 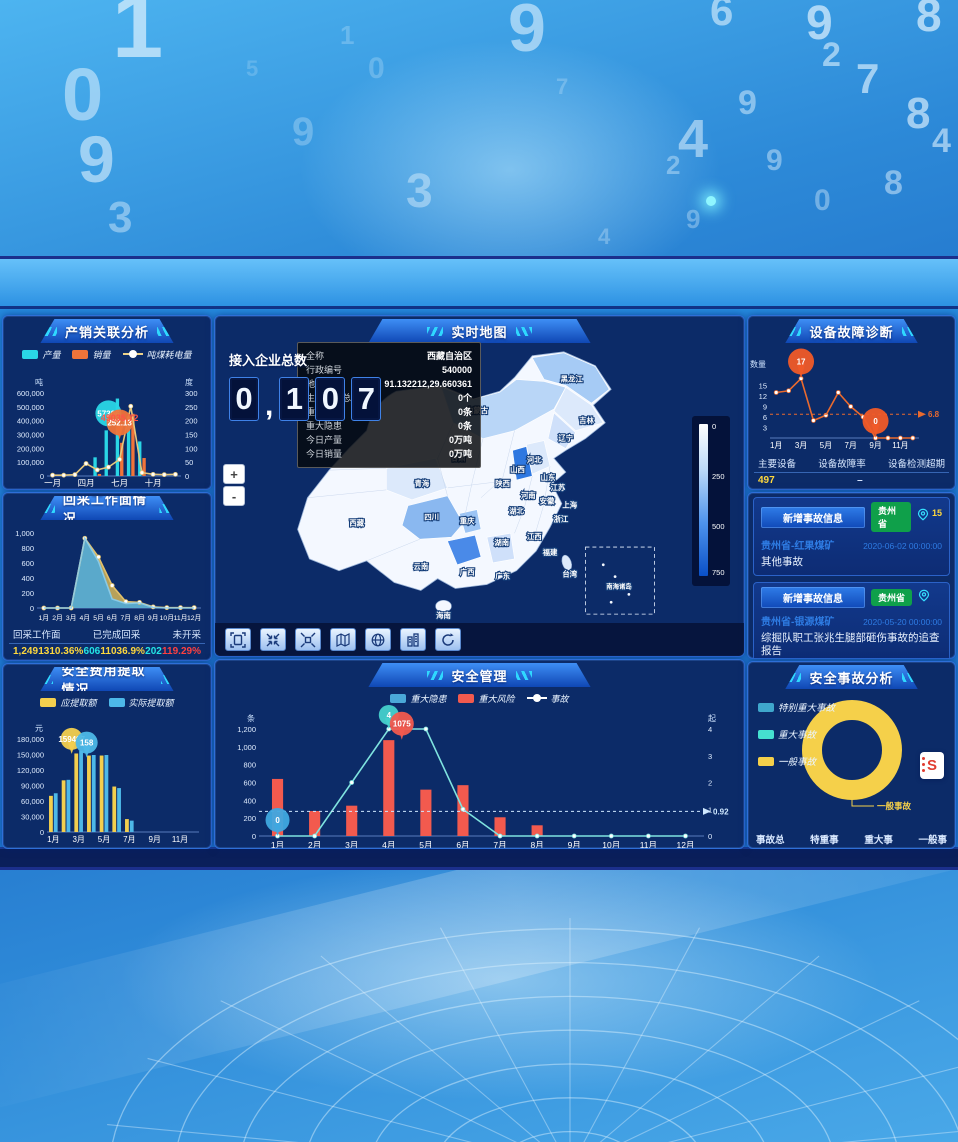 What do you see at coordinates (535, 536) in the screenshot?
I see `province-label: 江西` at bounding box center [535, 536].